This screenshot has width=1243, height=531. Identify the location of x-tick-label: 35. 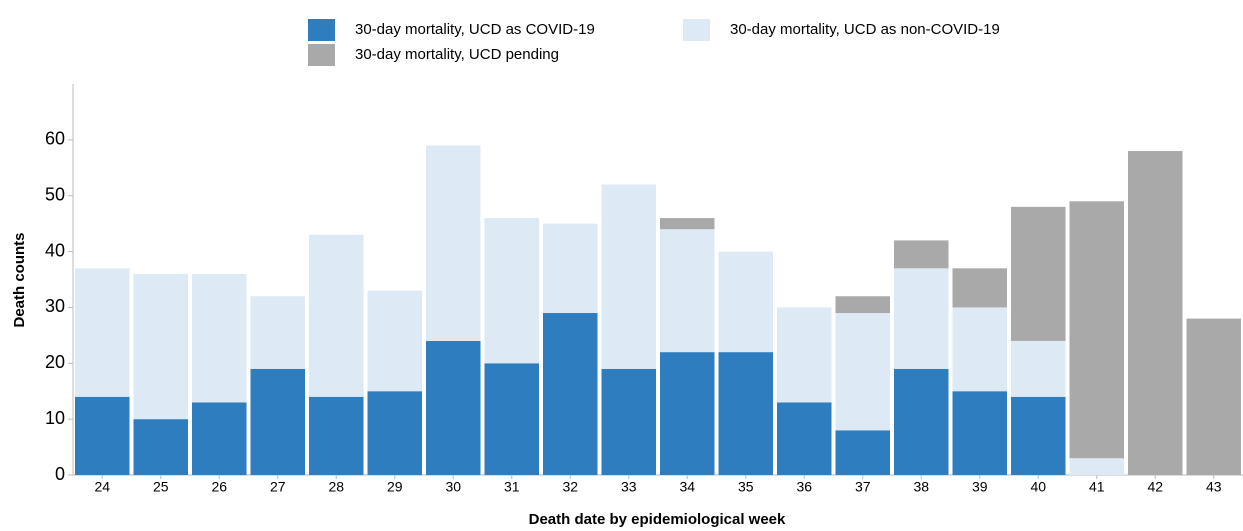
(746, 487).